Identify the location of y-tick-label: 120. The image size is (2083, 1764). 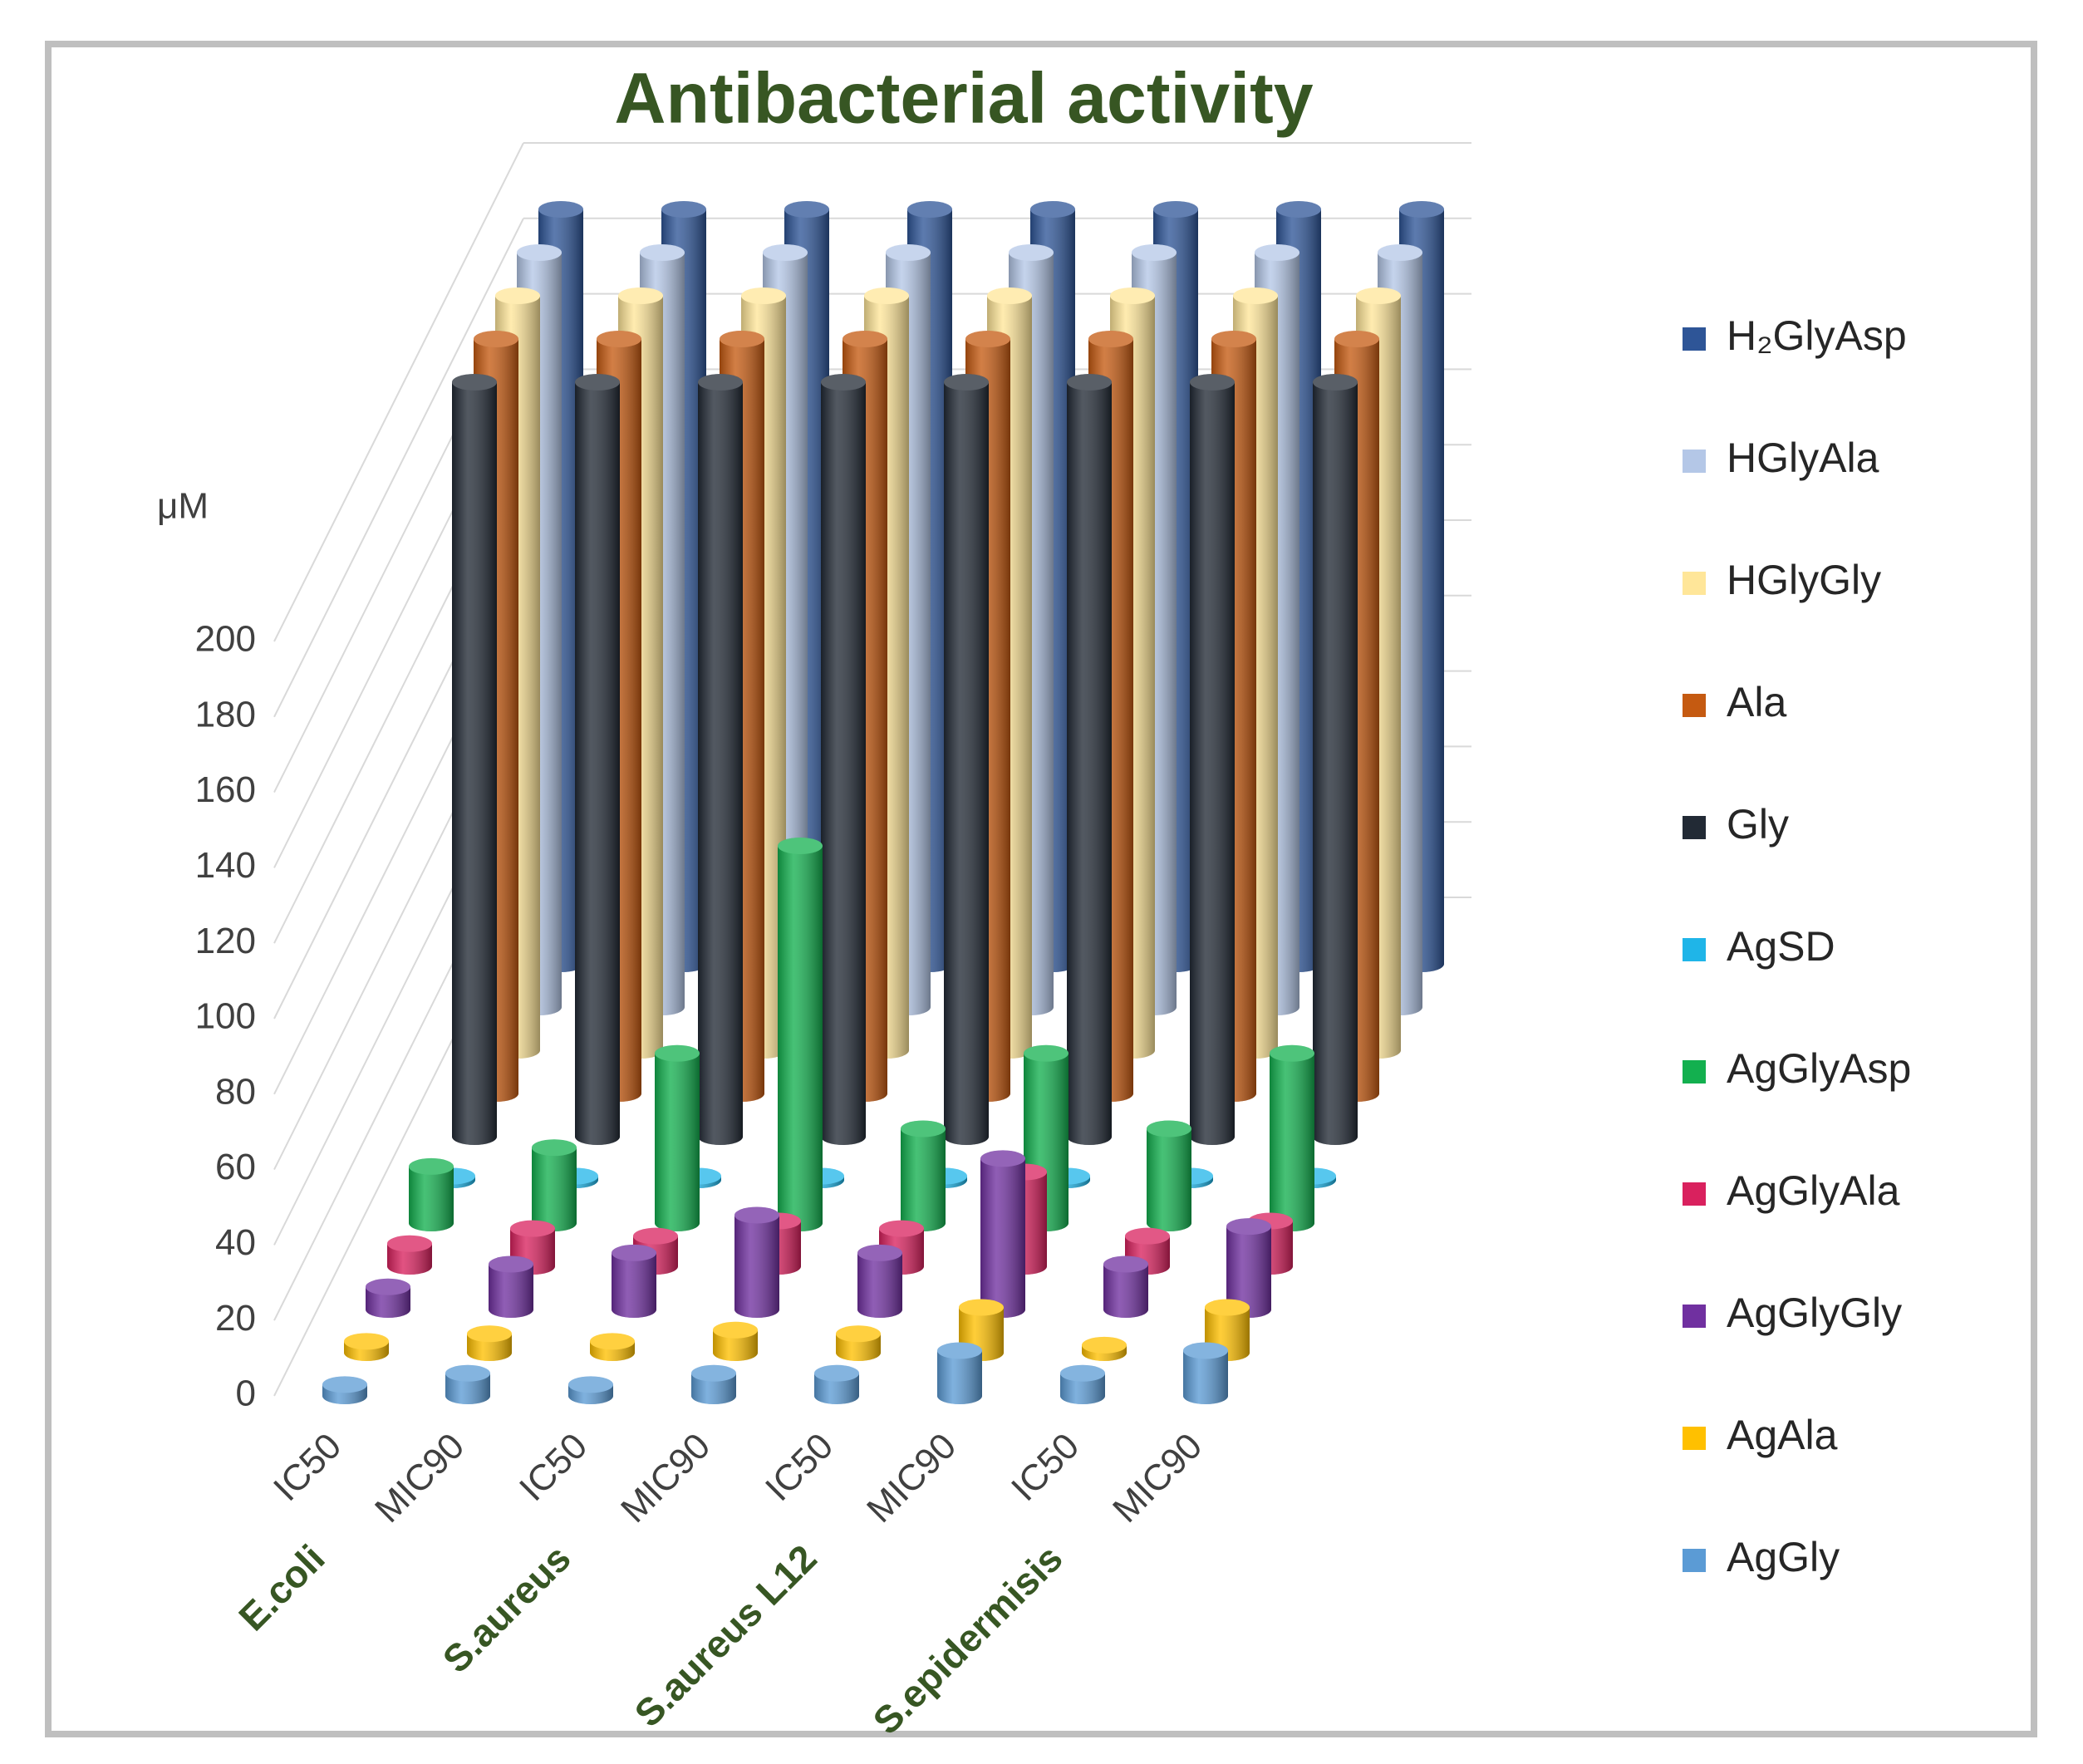
(225, 941).